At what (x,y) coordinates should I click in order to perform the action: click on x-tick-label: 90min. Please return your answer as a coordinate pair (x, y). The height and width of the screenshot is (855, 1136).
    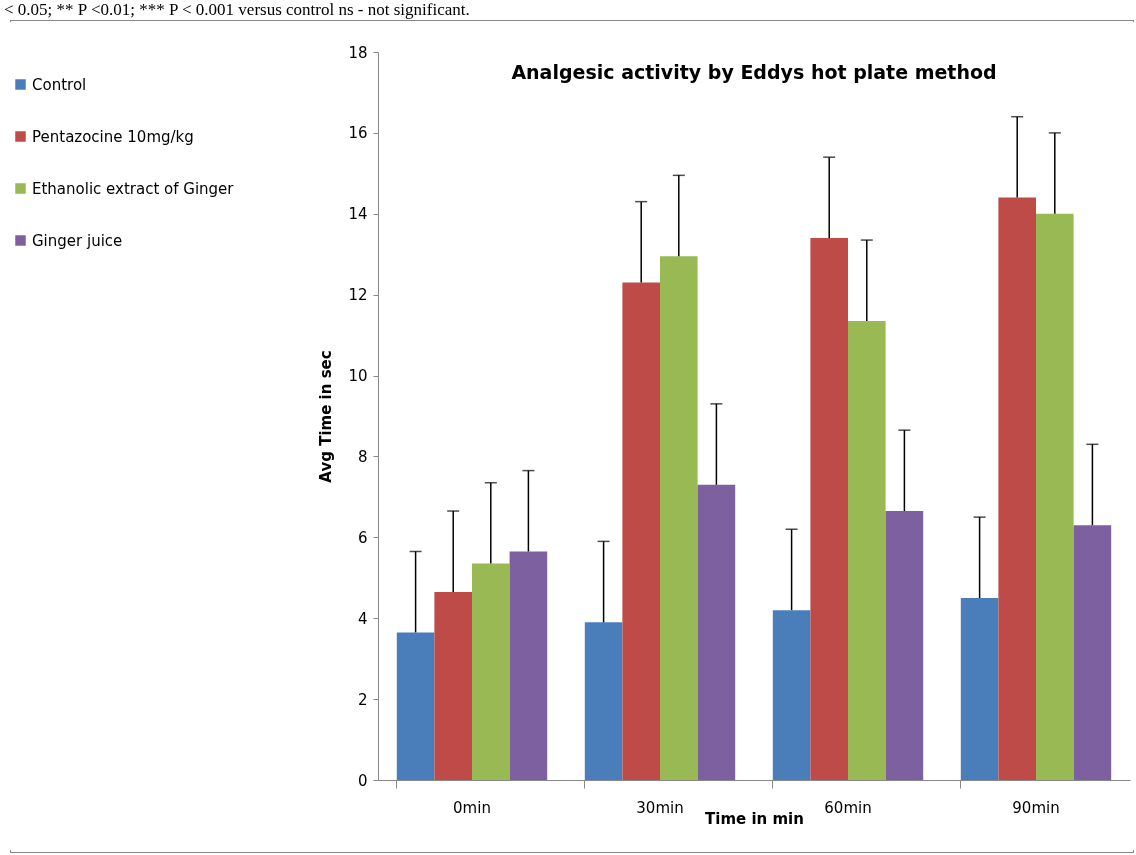
    Looking at the image, I should click on (1036, 807).